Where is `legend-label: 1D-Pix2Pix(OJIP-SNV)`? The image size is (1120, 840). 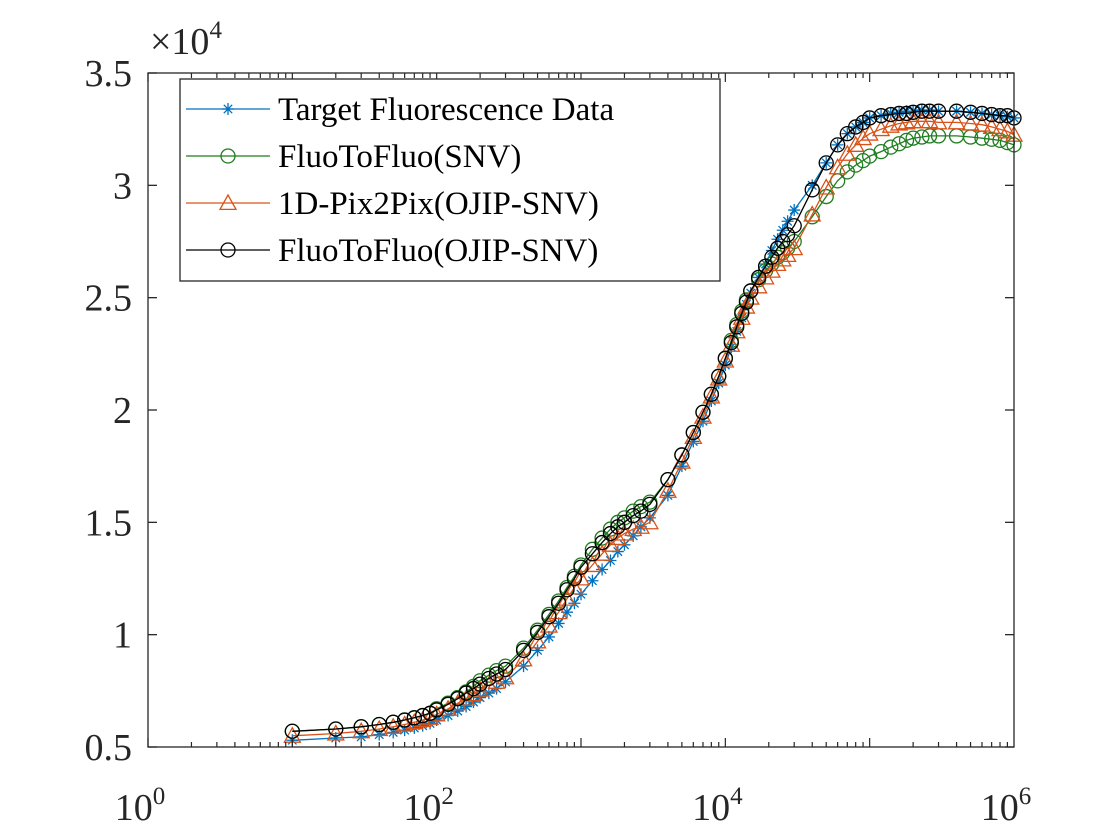
legend-label: 1D-Pix2Pix(OJIP-SNV) is located at coordinates (438, 204).